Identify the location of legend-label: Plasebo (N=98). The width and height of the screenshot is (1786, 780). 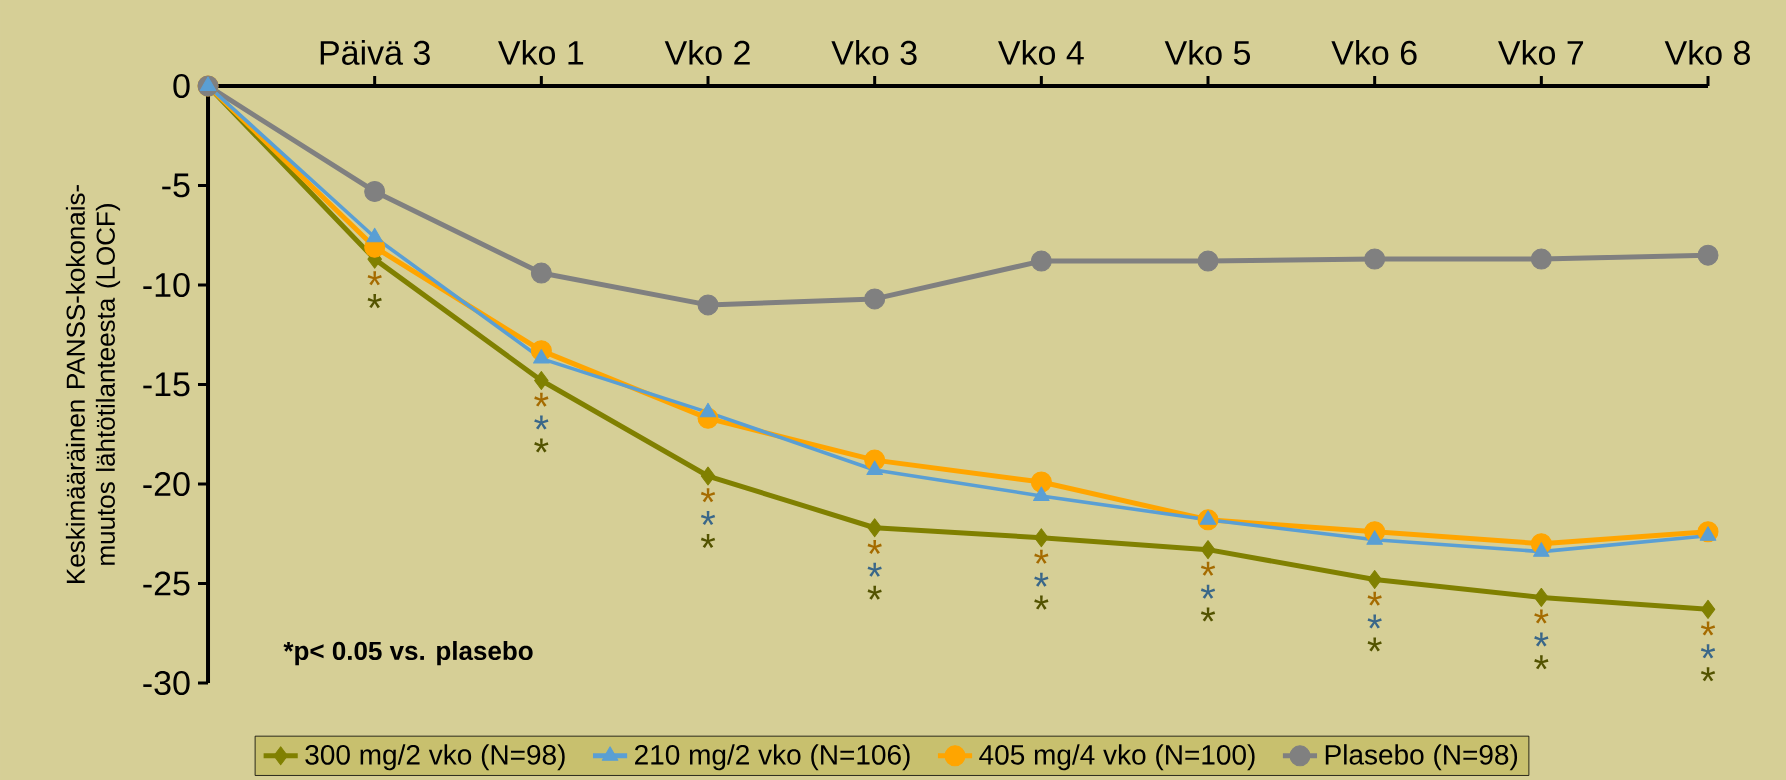
(1421, 757).